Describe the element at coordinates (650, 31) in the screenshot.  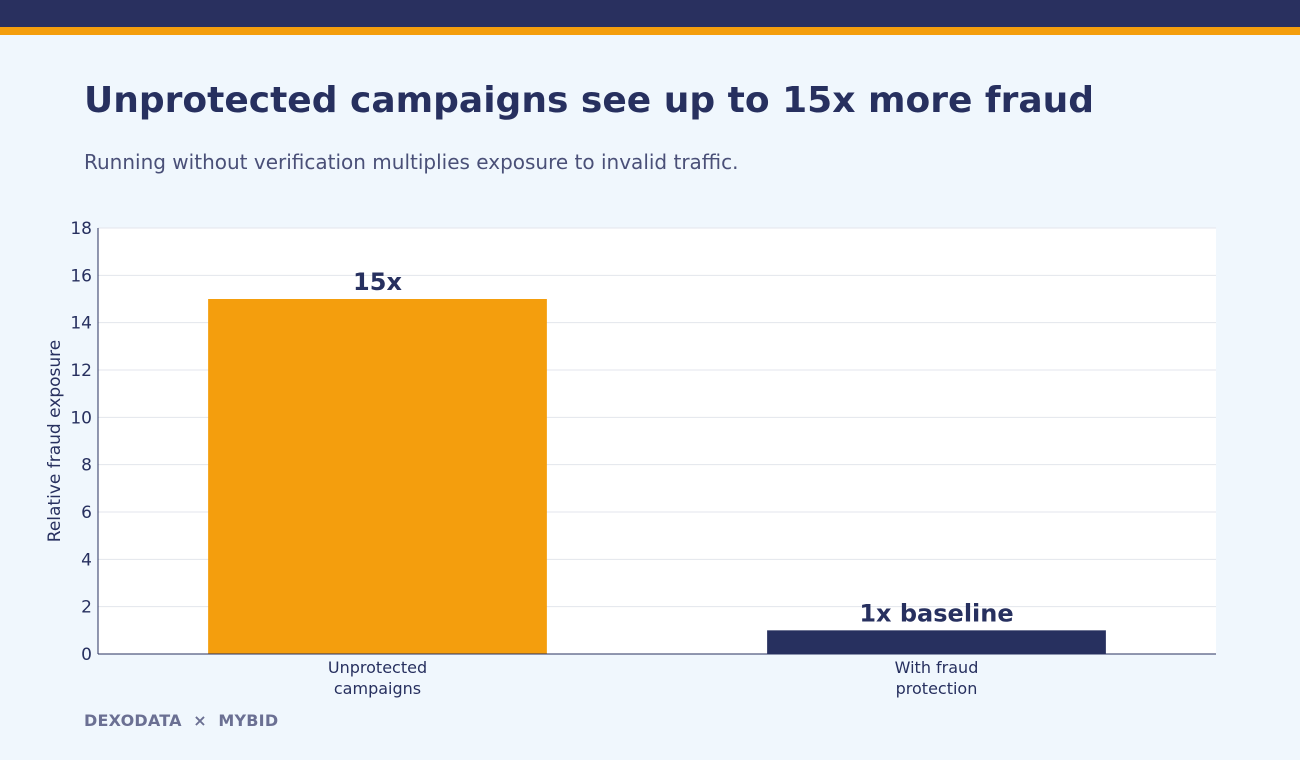
I see `accent-stripe` at that location.